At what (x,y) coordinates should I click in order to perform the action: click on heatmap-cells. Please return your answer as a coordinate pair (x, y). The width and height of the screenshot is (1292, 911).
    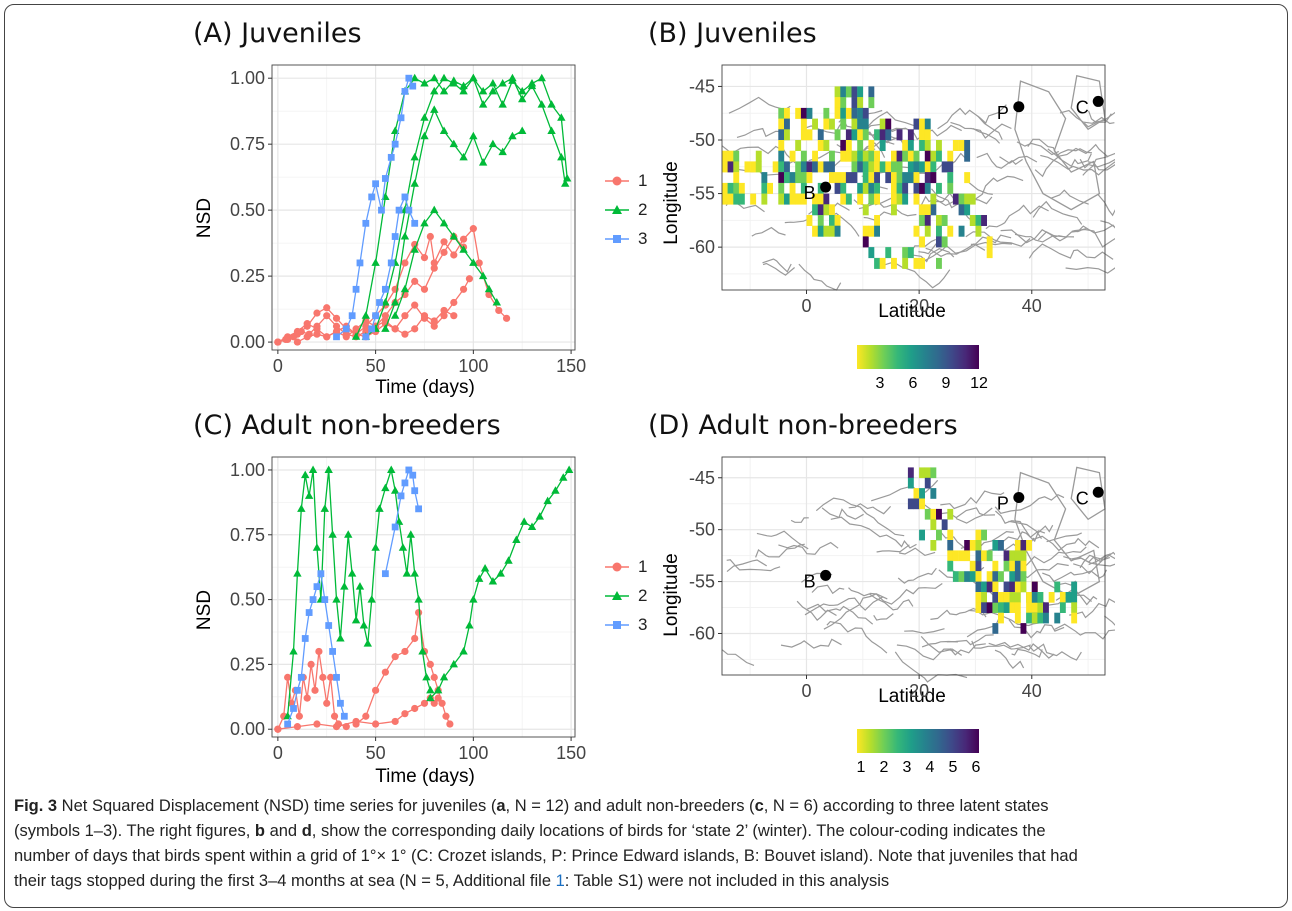
    Looking at the image, I should click on (992, 550).